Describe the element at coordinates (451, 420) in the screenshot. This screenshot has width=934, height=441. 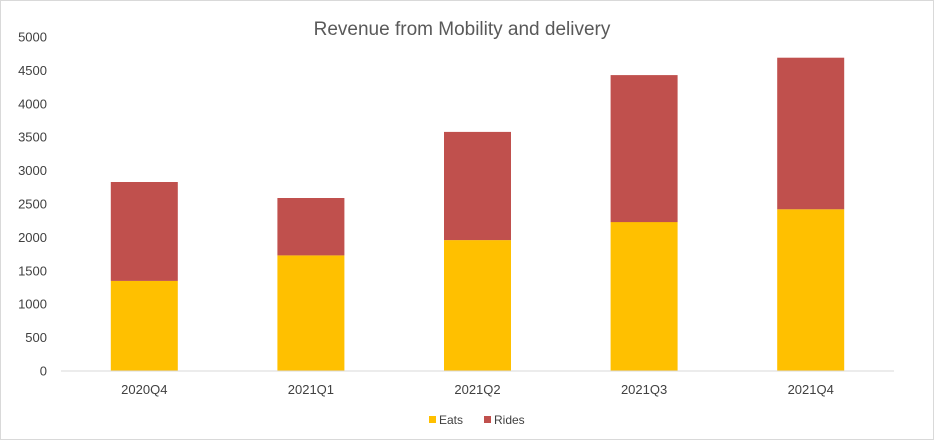
I see `legend-label-eats: Eats` at that location.